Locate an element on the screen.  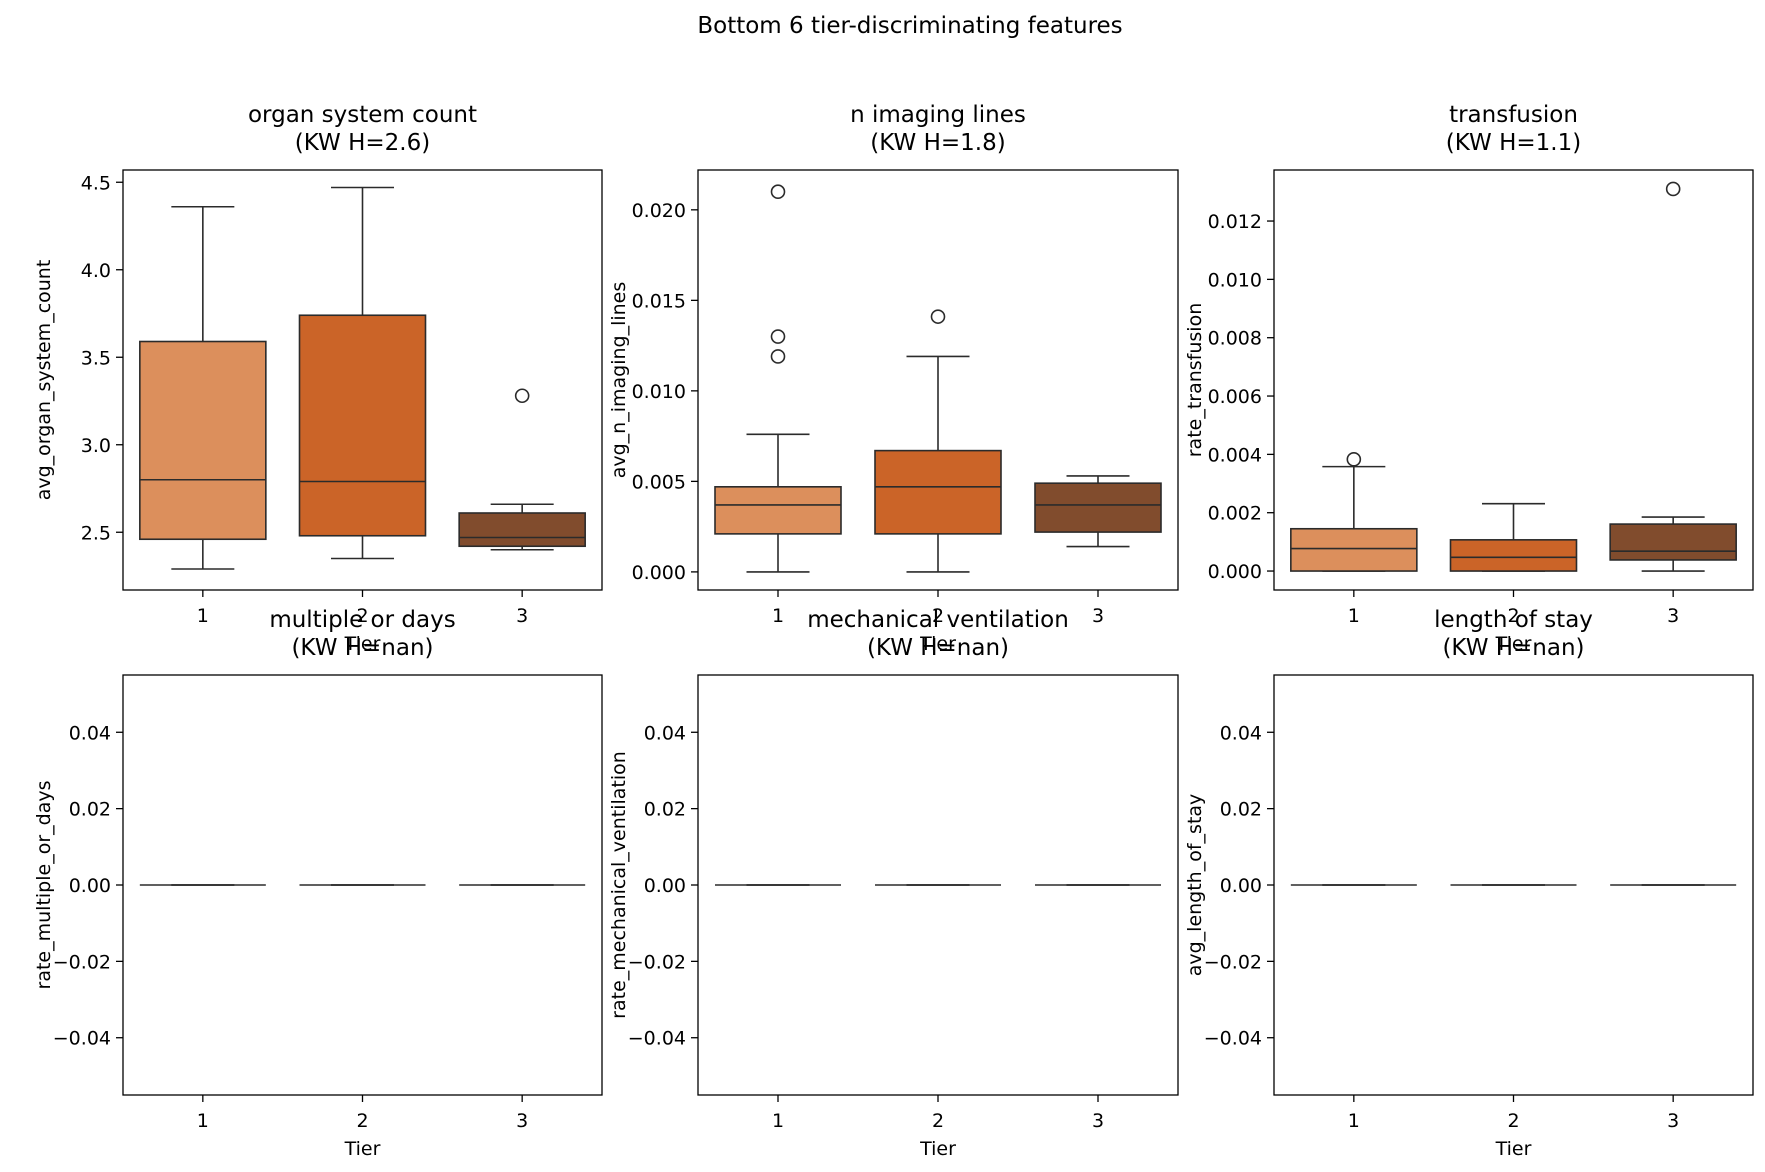
y-tick-label: 0.002 is located at coordinates (1235, 514).